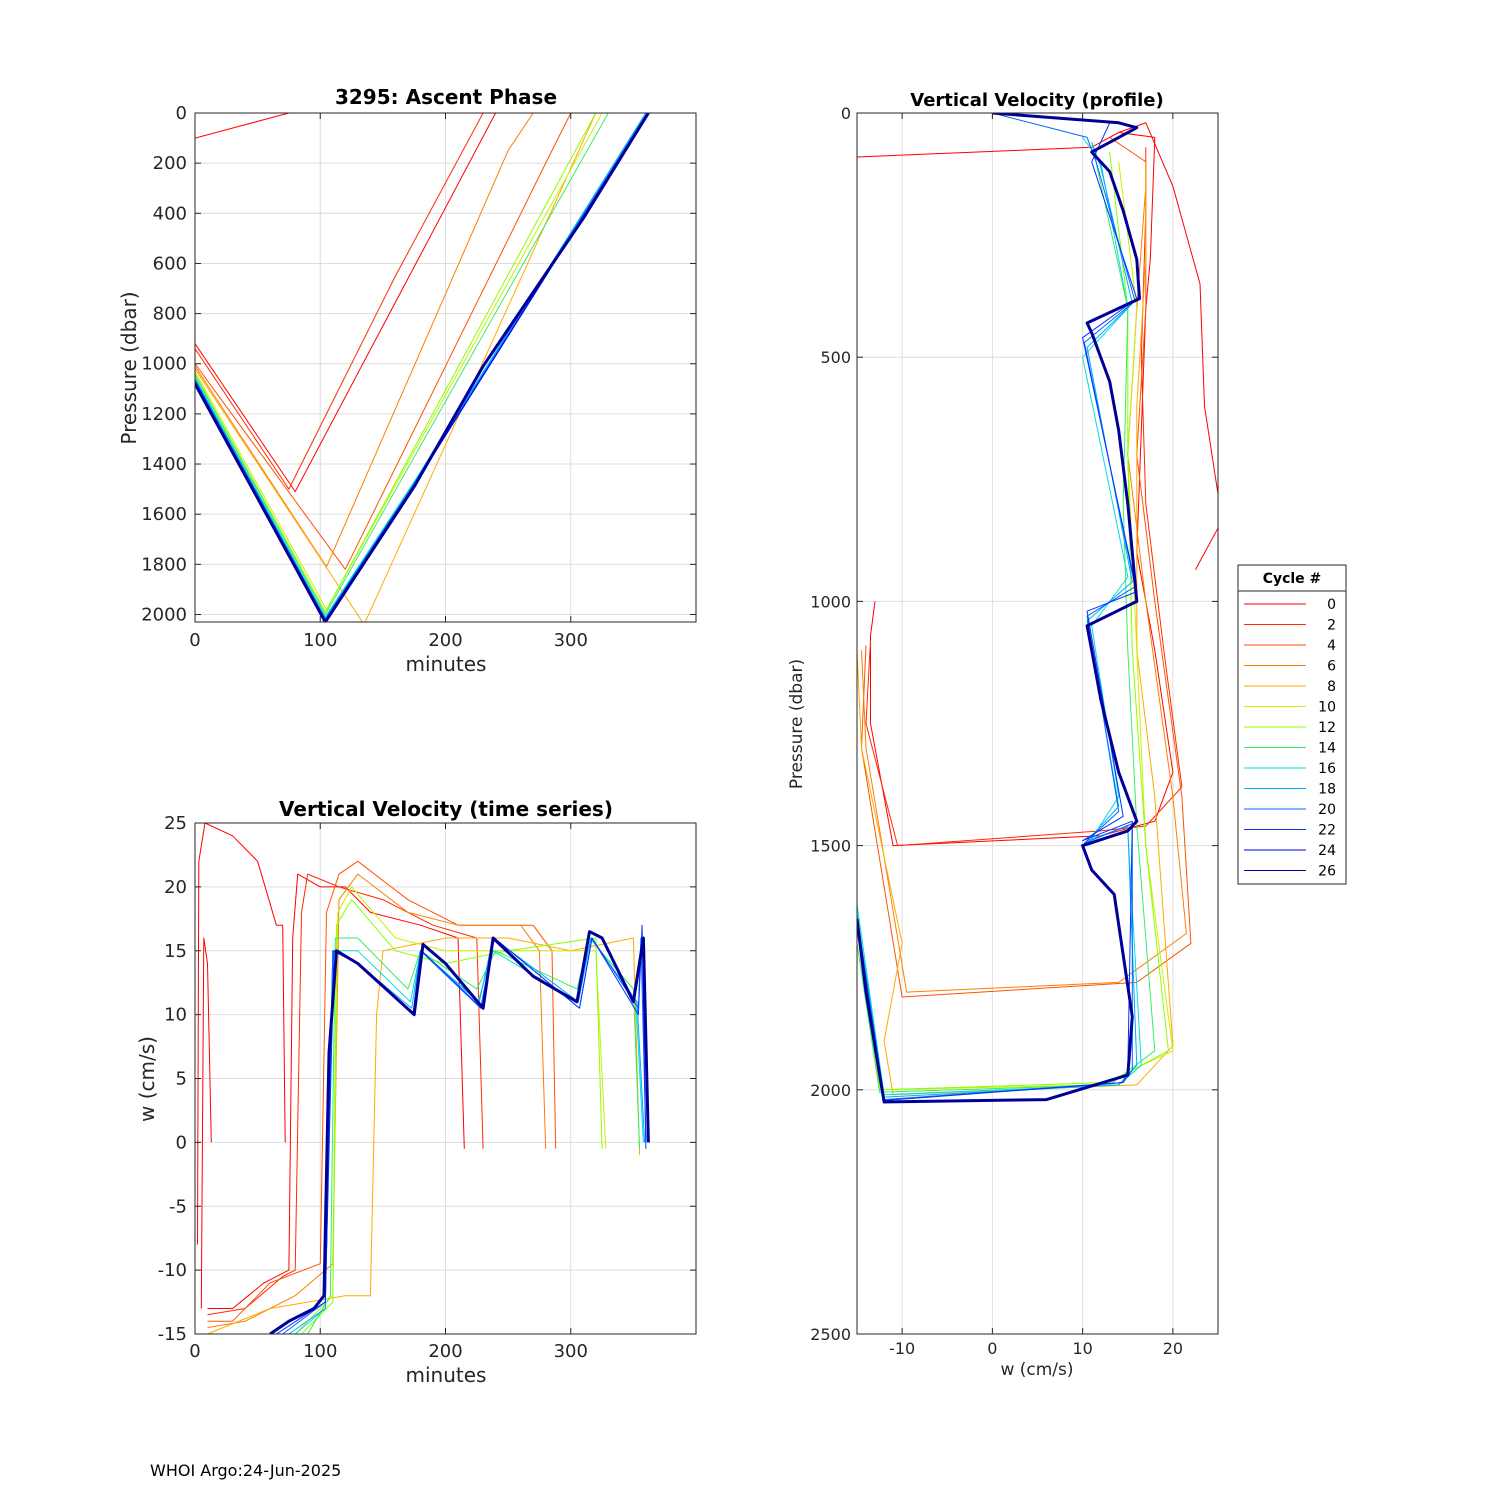  Describe the element at coordinates (1327, 831) in the screenshot. I see `legend-label: 22` at that location.